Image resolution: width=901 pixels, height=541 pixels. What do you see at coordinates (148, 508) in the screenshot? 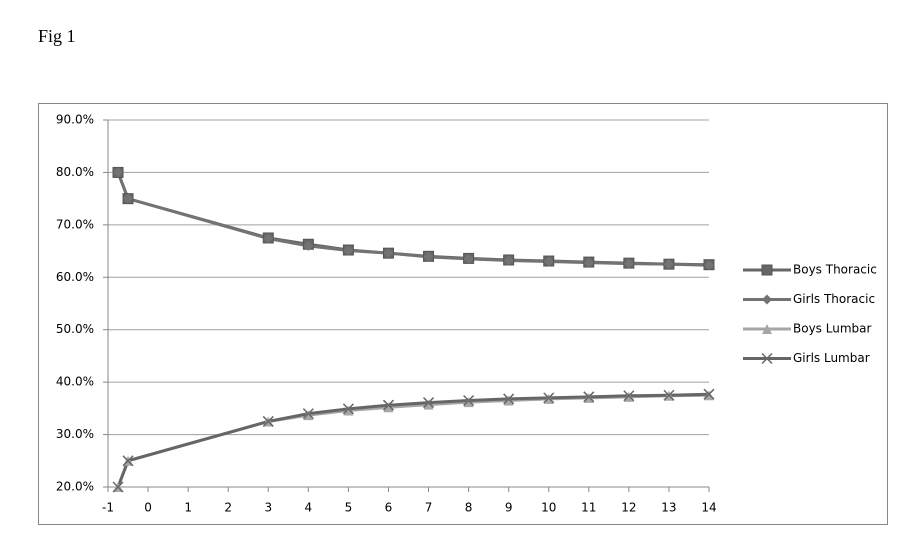
I see `x-tick-label: 0` at bounding box center [148, 508].